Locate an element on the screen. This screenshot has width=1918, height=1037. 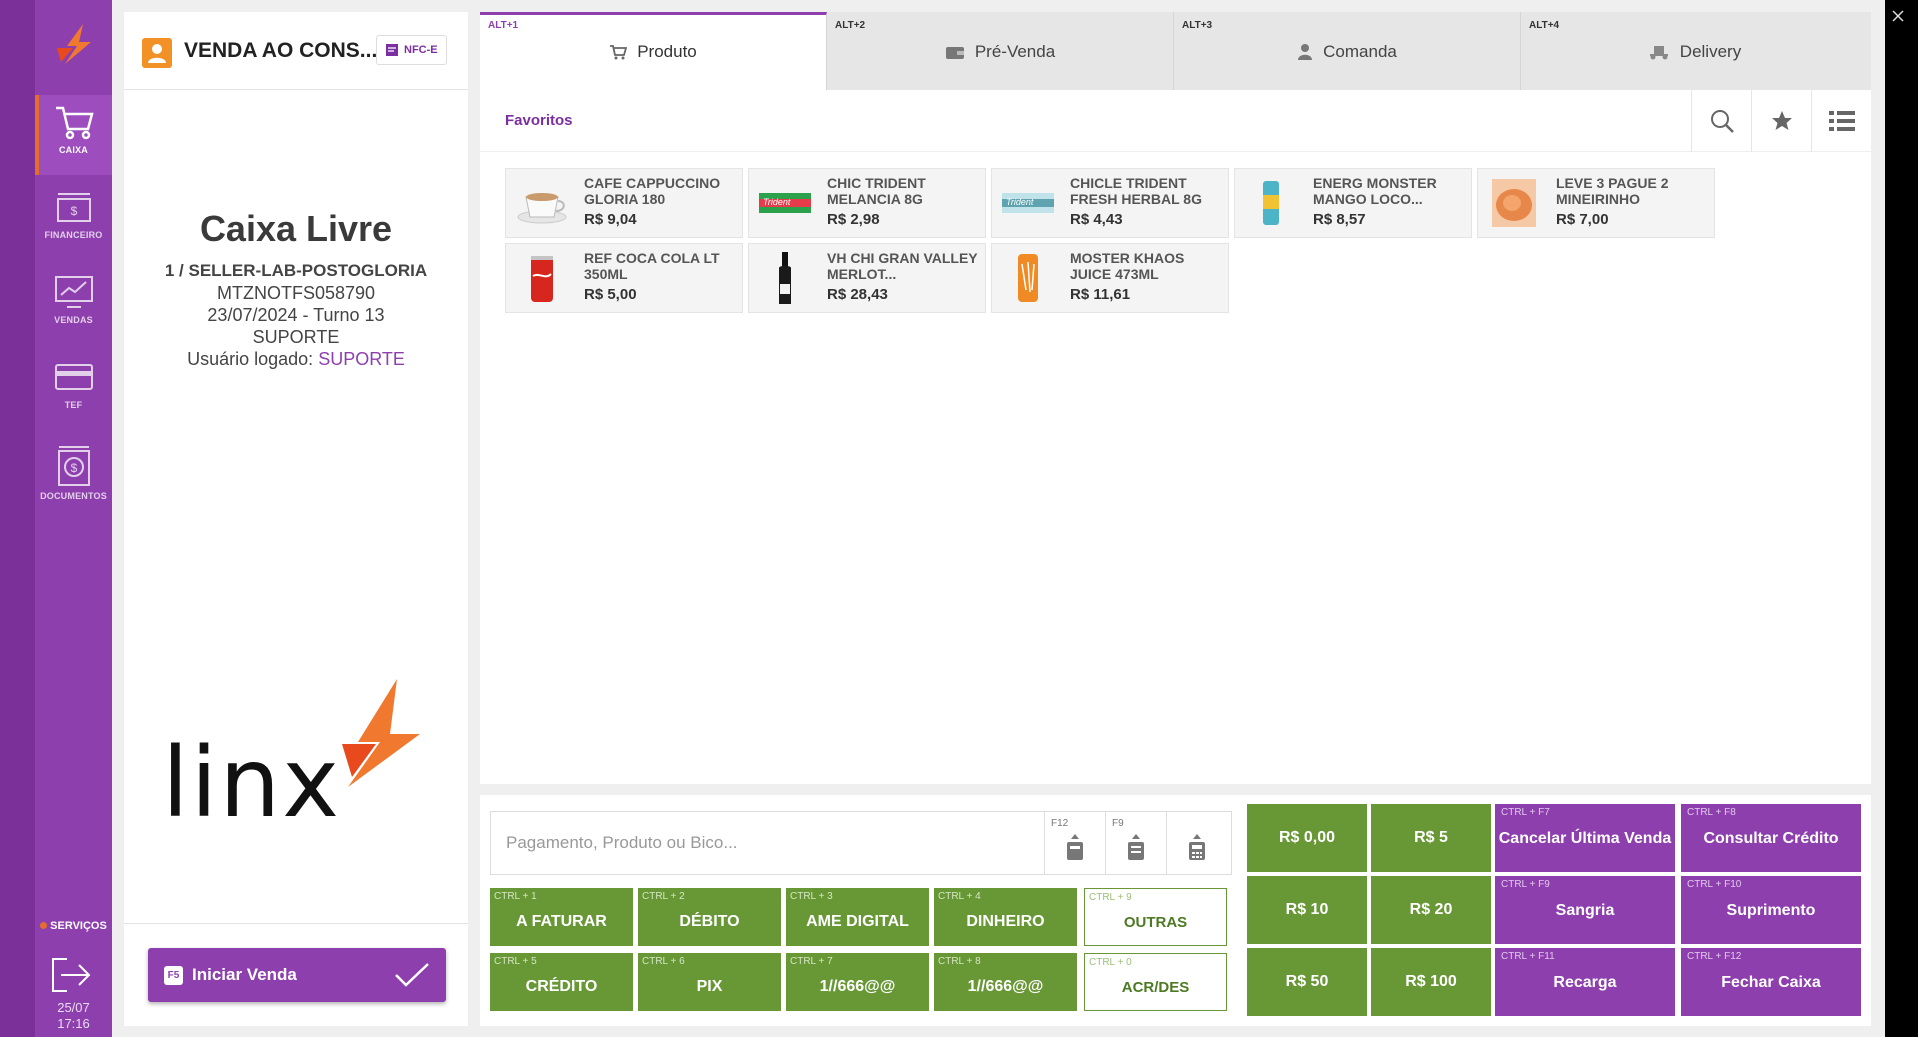
tab-hotkey: ALT+2 is located at coordinates (850, 25).